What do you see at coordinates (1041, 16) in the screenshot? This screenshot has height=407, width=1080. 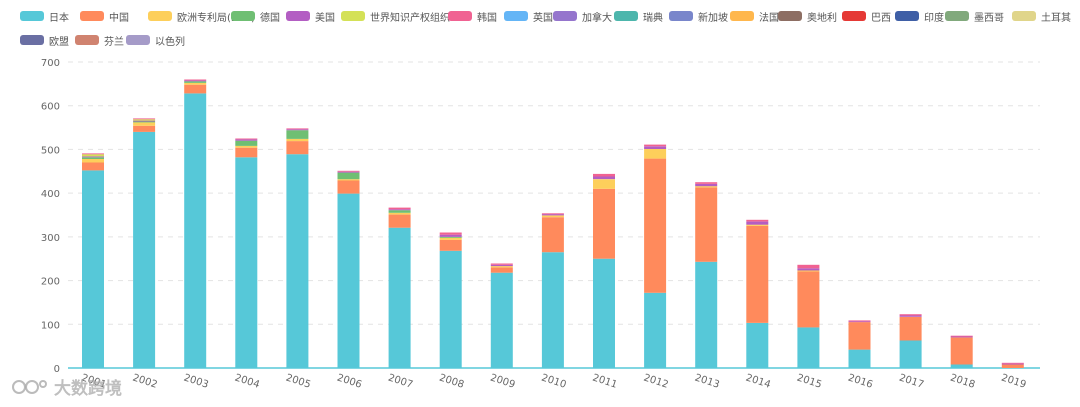 I see `legend-item: 土耳其` at bounding box center [1041, 16].